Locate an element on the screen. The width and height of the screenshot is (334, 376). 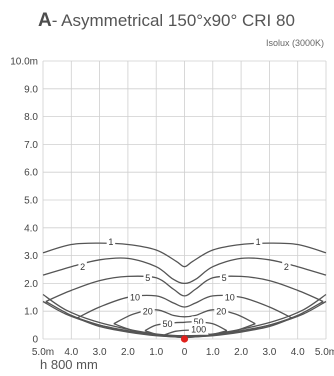
contour-line-50-upper is located at coordinates (186, 326).